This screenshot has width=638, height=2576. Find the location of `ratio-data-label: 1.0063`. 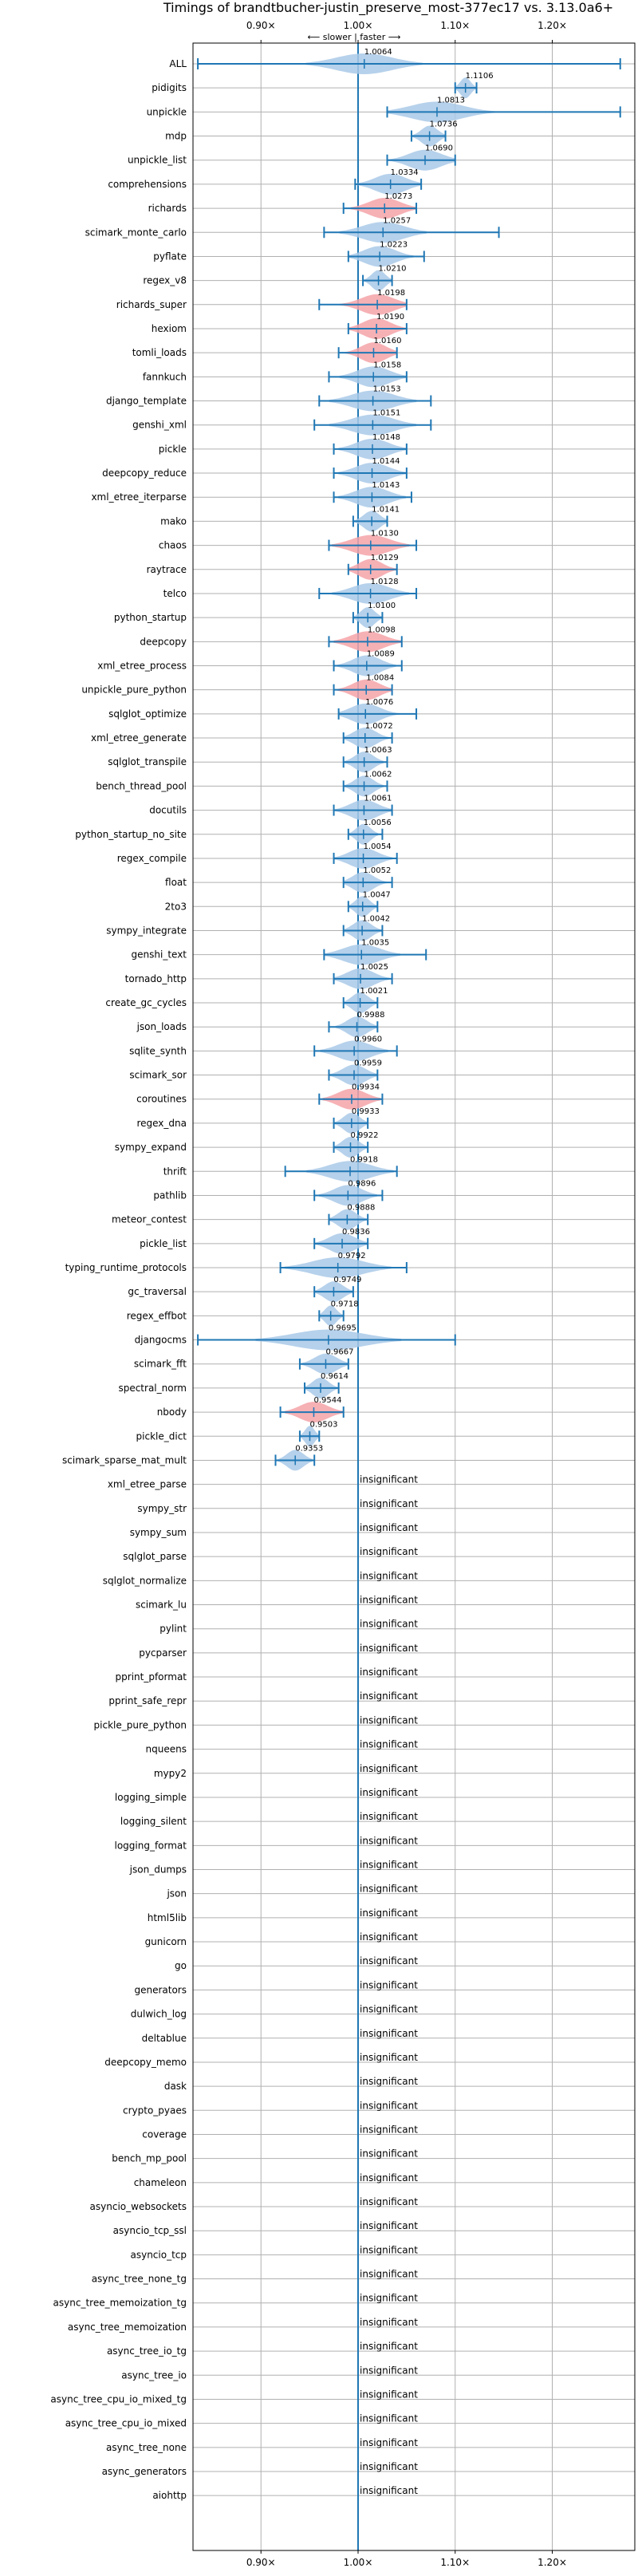

ratio-data-label: 1.0063 is located at coordinates (378, 750).